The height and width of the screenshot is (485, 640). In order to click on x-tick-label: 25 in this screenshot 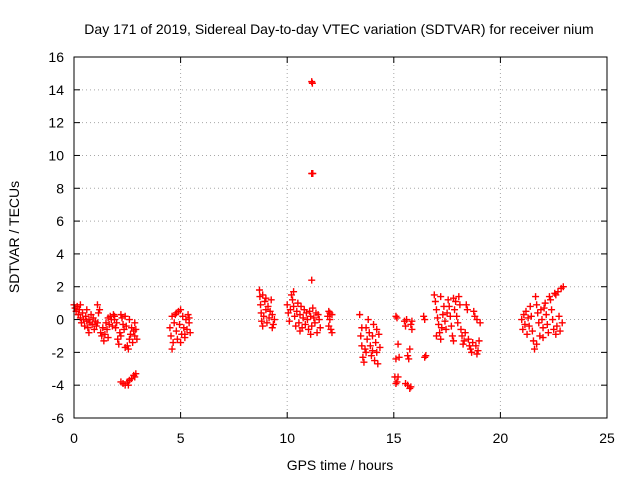, I will do `click(607, 438)`.